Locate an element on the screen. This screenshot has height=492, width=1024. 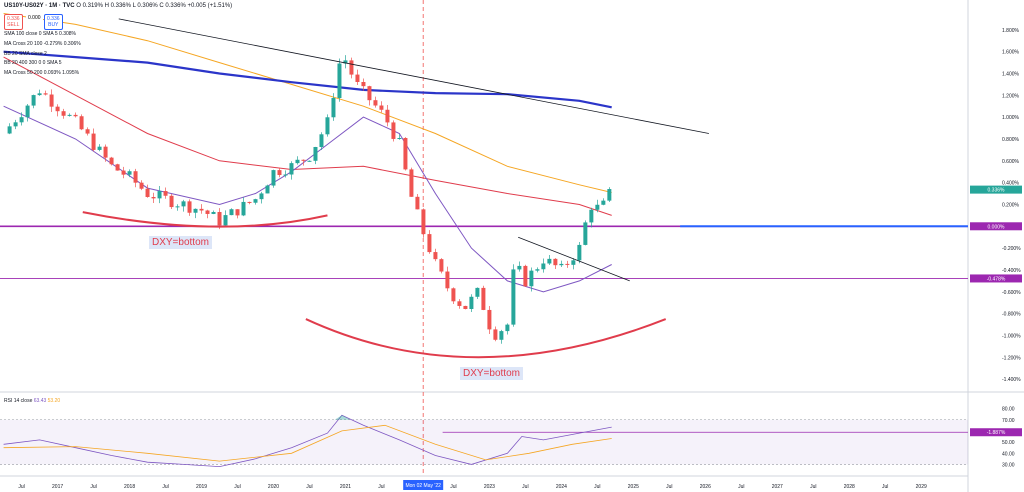
rsi-pane is located at coordinates (484, 441).